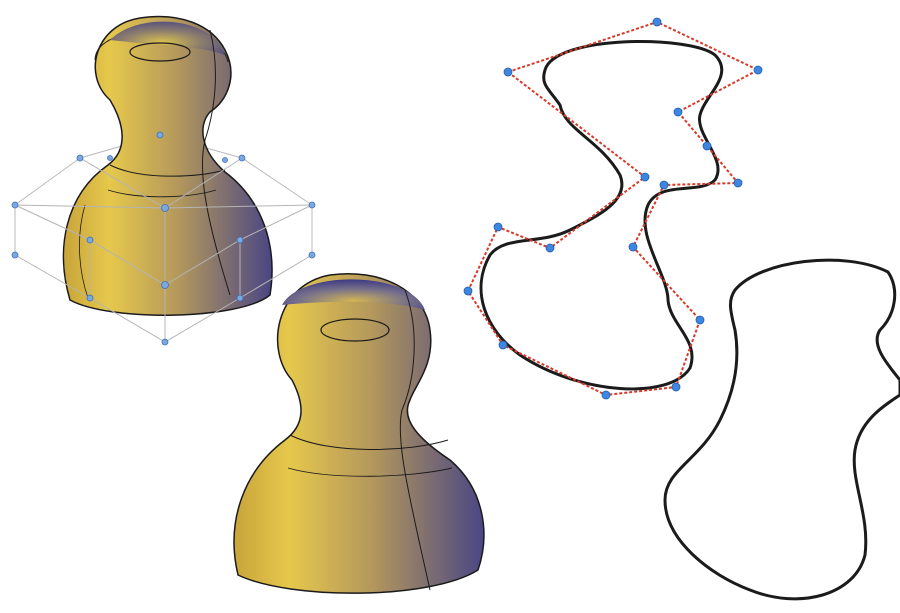 The width and height of the screenshot is (900, 613). I want to click on pawn-solid-smoothed, so click(359, 433).